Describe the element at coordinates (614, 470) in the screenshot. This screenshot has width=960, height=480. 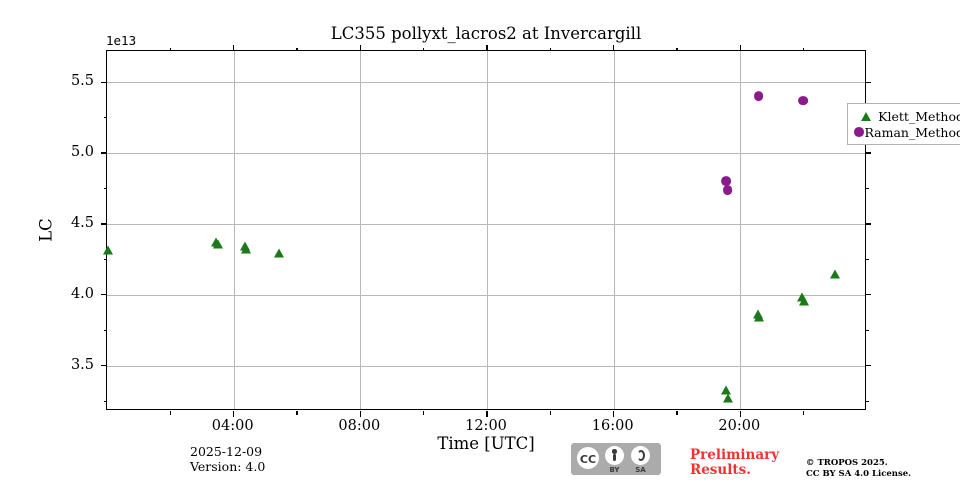
I see `by-label: BY` at that location.